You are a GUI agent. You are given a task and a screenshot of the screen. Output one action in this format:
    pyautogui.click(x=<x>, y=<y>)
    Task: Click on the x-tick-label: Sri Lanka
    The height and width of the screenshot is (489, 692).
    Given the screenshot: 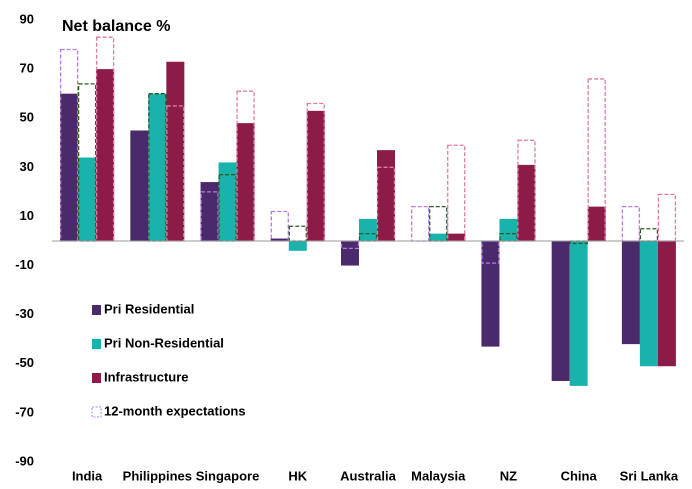 What is the action you would take?
    pyautogui.click(x=649, y=475)
    